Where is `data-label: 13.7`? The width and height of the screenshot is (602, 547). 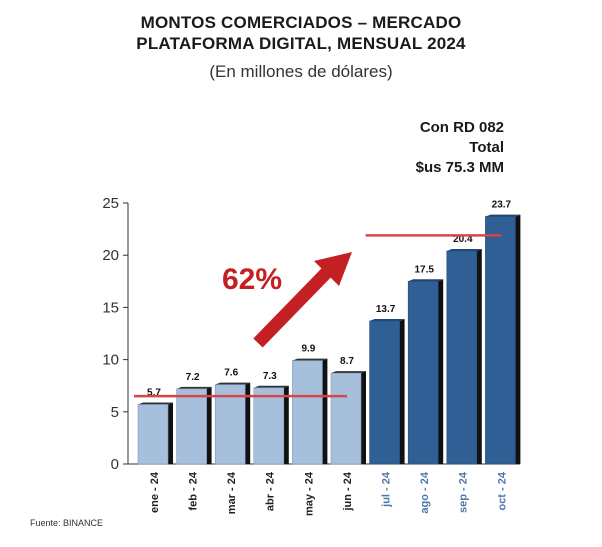
data-label: 13.7 is located at coordinates (386, 309).